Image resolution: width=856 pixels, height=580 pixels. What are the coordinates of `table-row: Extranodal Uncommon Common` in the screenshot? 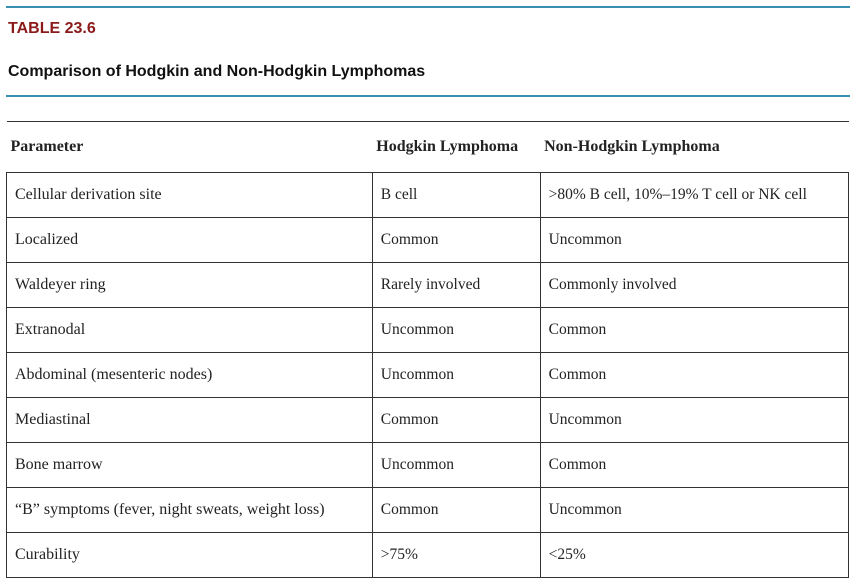 It's located at (428, 330).